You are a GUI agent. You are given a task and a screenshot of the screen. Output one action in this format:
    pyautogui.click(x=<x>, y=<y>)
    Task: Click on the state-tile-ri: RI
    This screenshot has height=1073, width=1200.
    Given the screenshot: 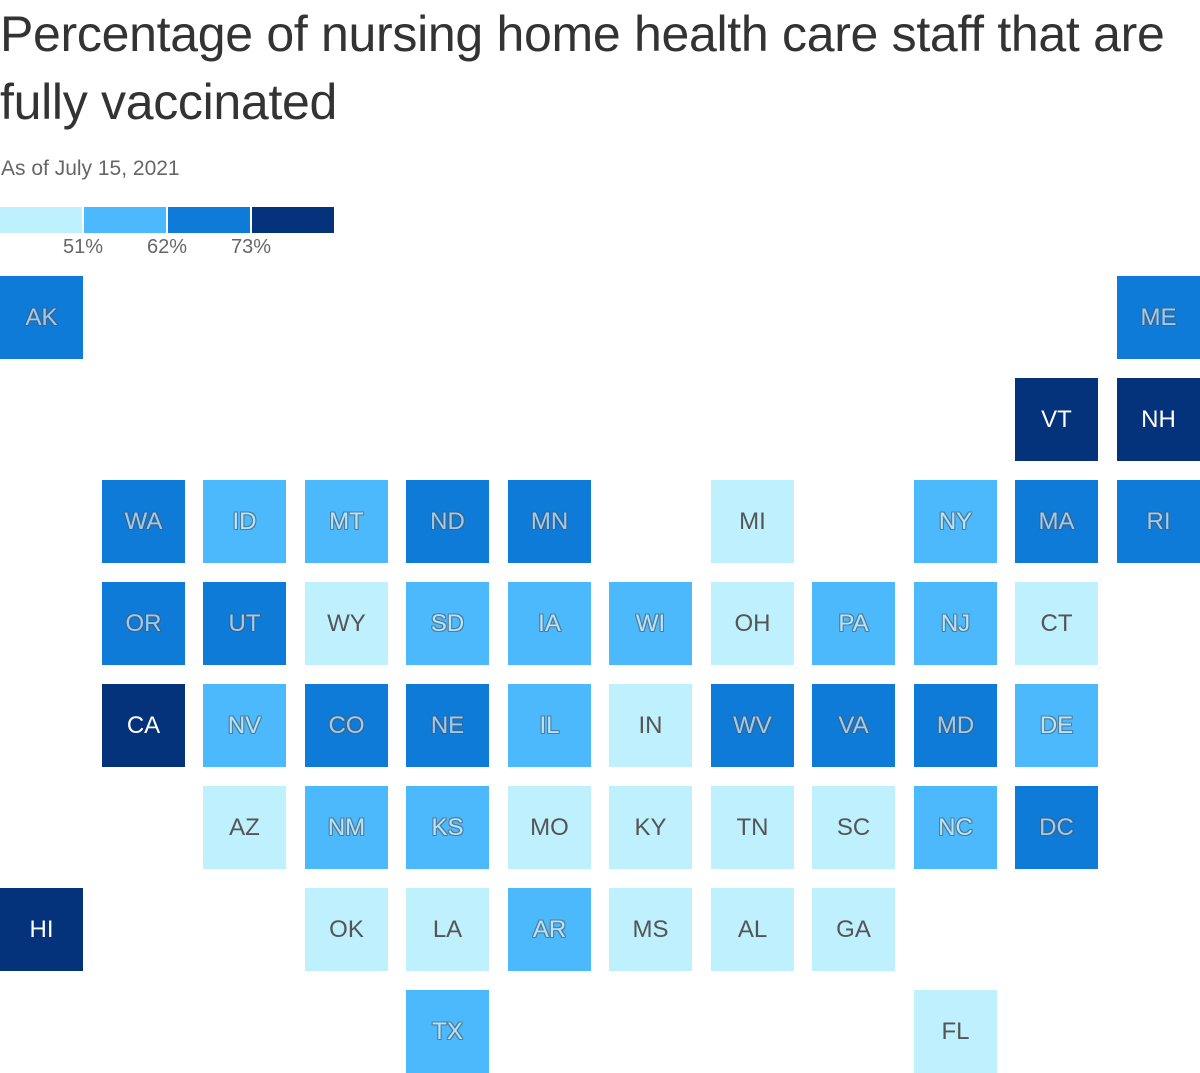 What is the action you would take?
    pyautogui.click(x=1158, y=521)
    